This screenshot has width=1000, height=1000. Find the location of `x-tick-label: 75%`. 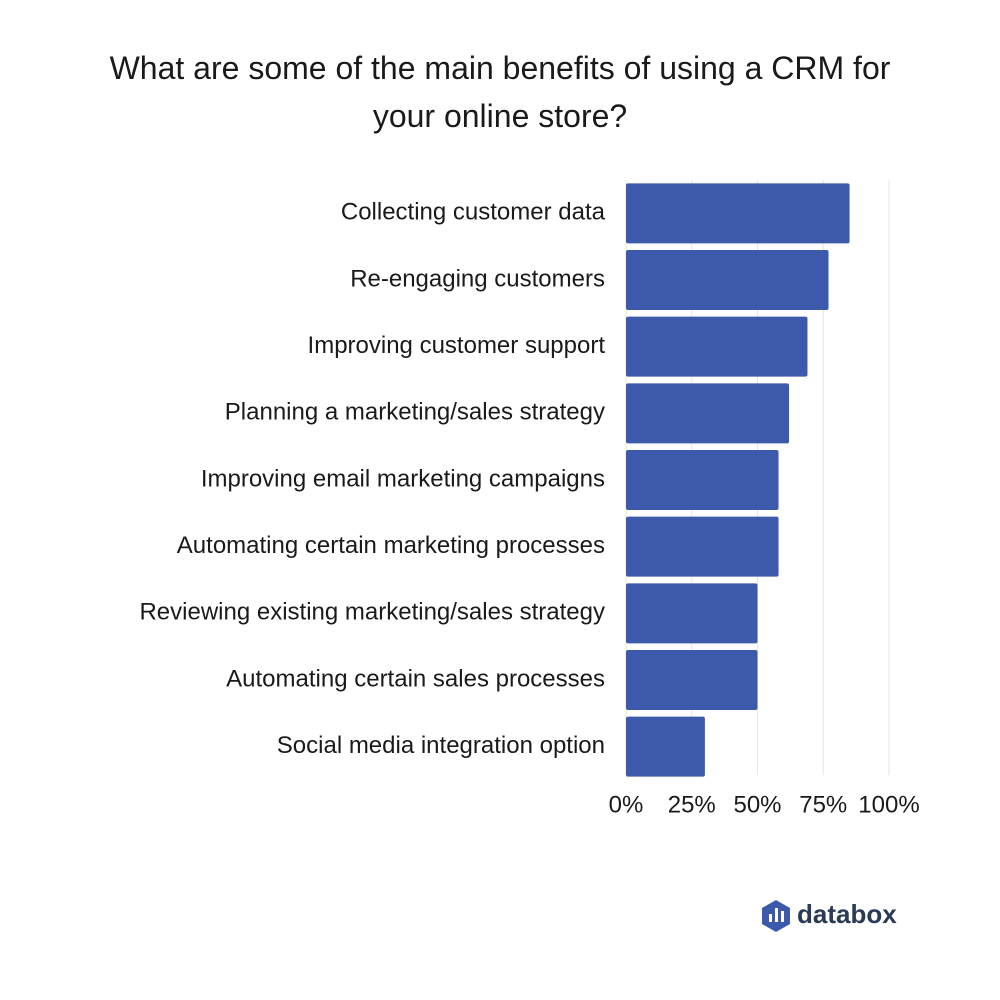

x-tick-label: 75% is located at coordinates (823, 804).